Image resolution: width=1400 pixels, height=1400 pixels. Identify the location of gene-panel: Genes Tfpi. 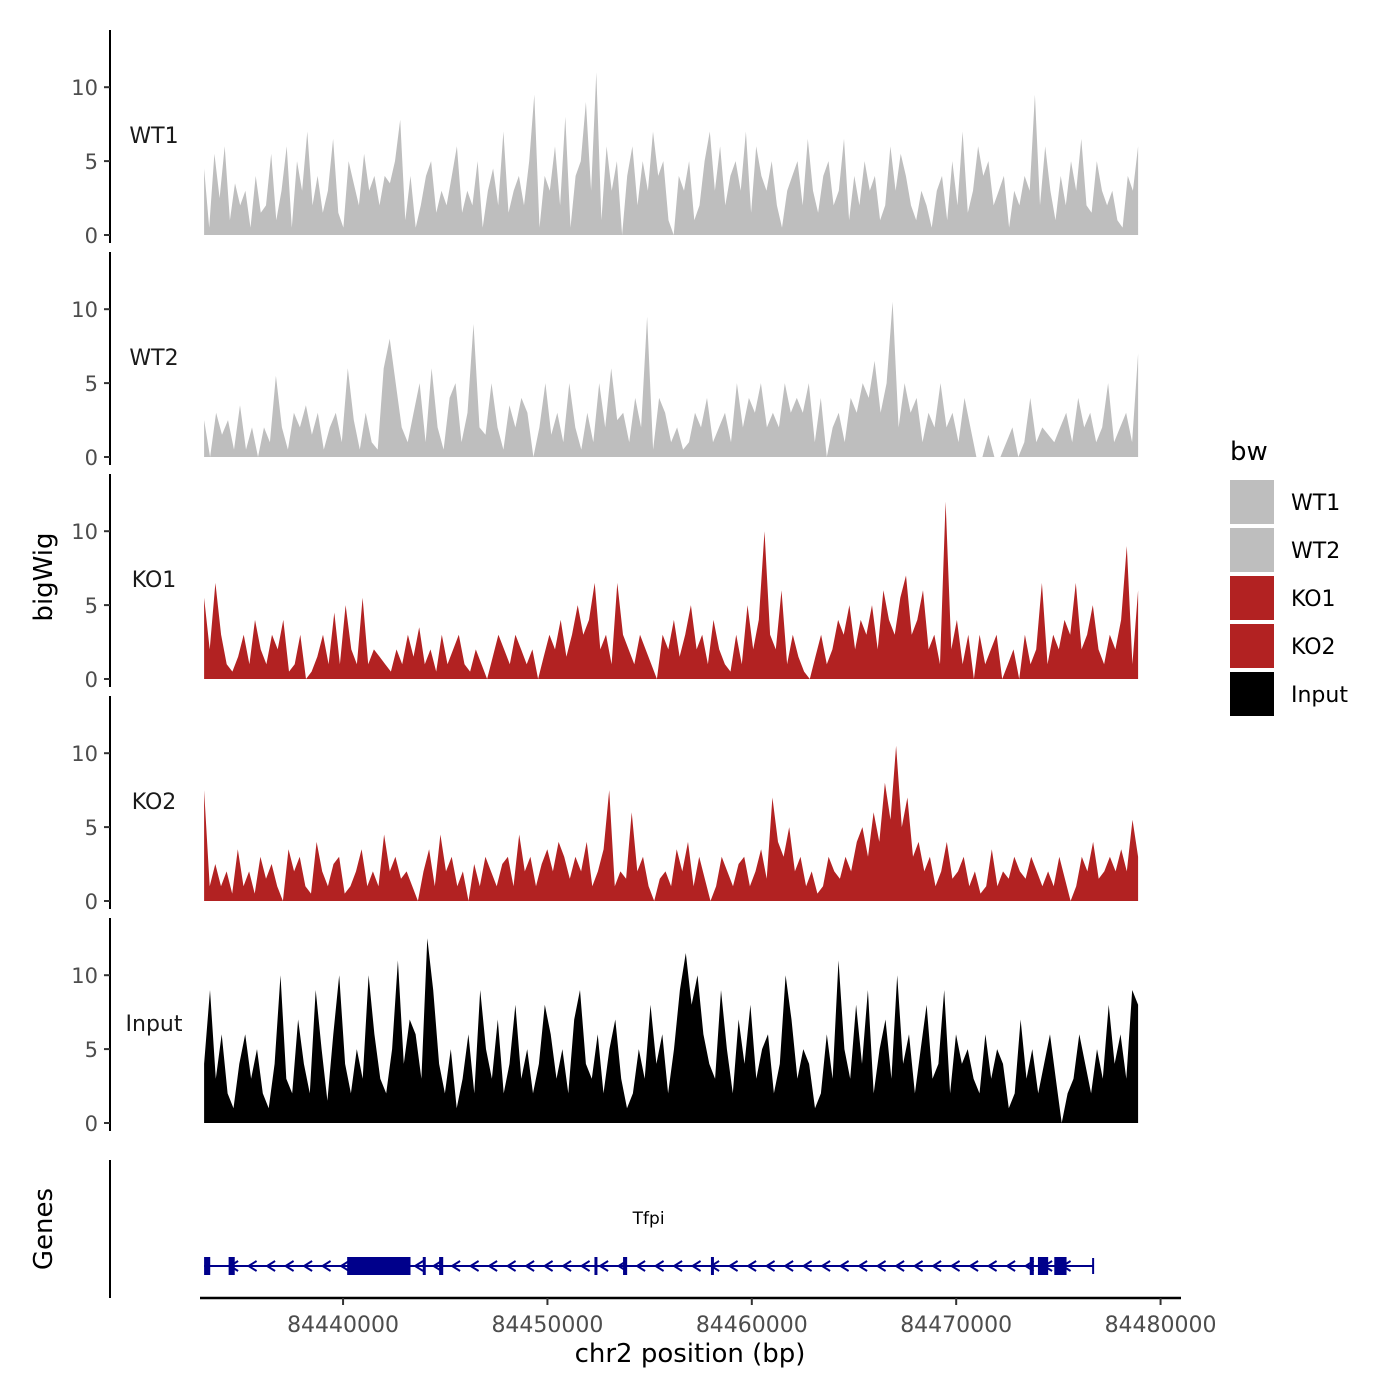
(562, 1229).